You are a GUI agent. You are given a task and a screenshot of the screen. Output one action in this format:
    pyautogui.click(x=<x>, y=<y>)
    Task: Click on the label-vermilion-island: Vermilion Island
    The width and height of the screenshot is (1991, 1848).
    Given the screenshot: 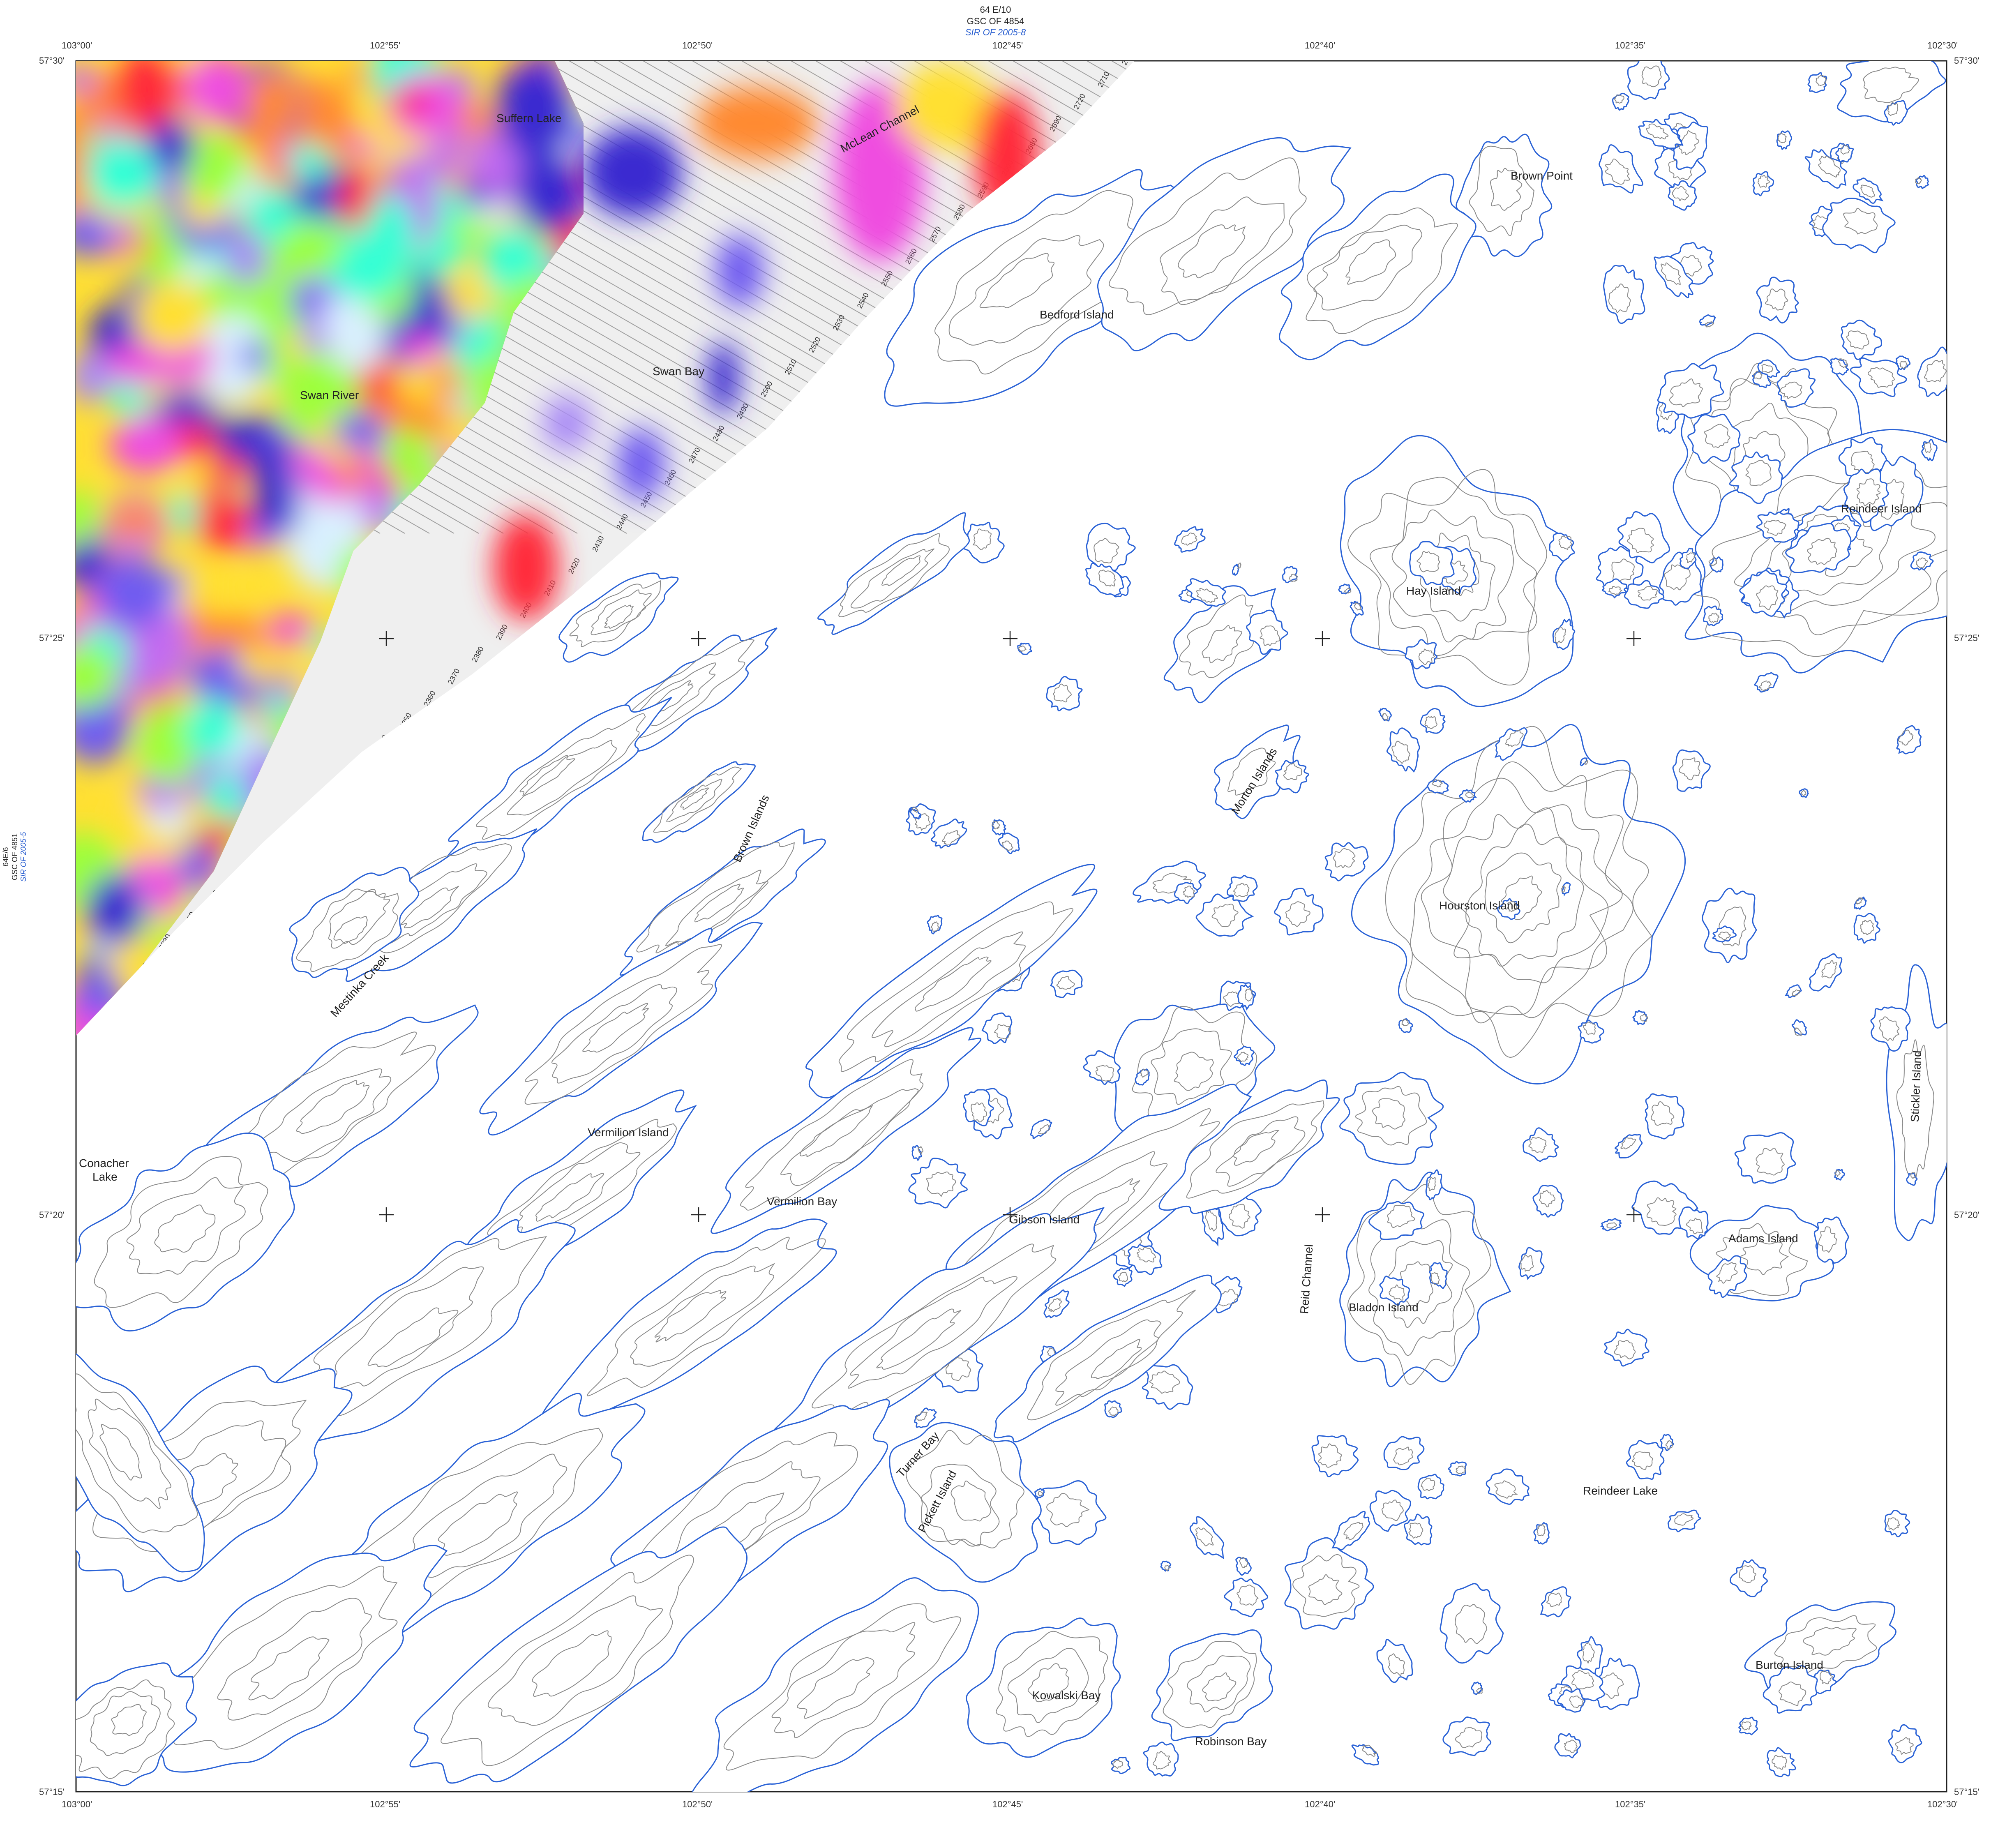 What is the action you would take?
    pyautogui.click(x=628, y=1132)
    